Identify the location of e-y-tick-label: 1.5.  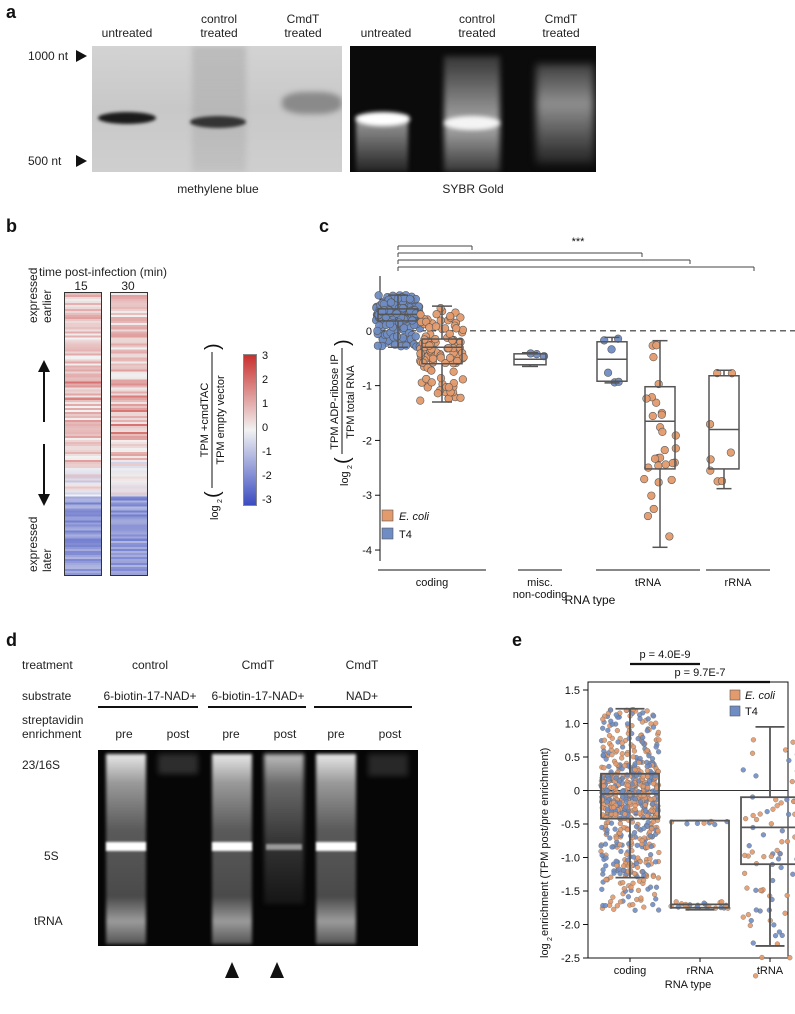
(572, 691).